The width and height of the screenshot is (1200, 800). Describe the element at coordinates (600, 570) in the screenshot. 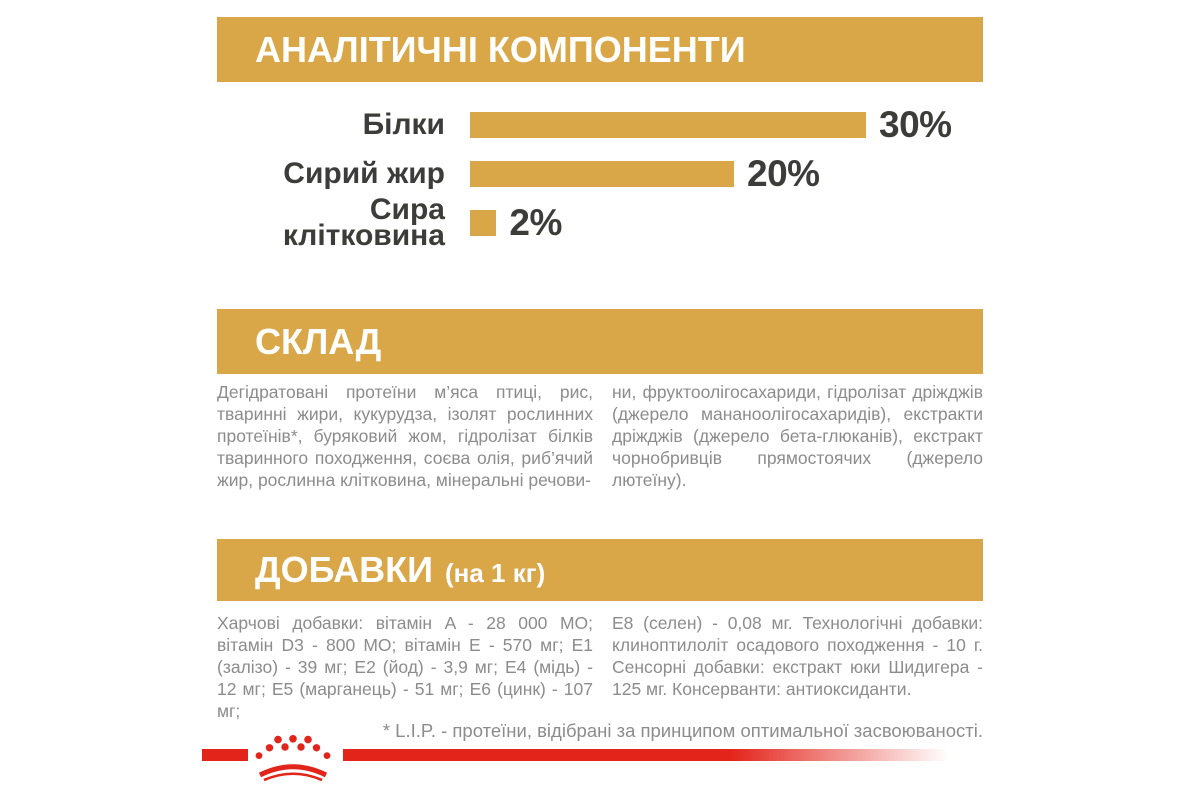

I see `additives-banner: ДОБАВКИ (на 1 кг)` at that location.